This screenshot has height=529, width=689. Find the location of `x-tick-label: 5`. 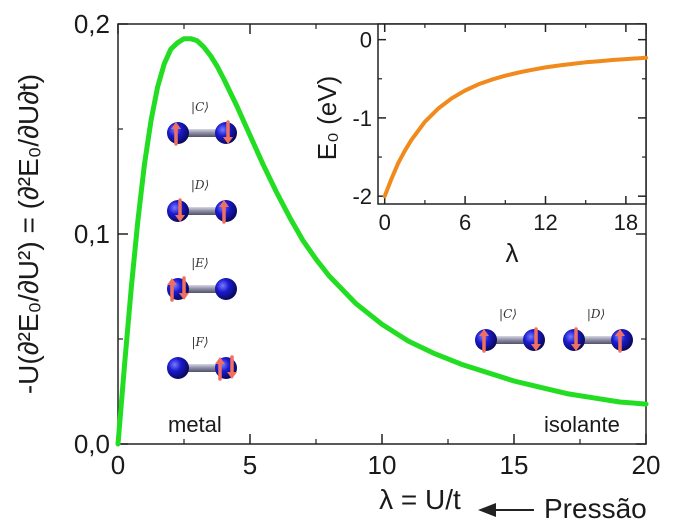

x-tick-label: 5 is located at coordinates (250, 465).